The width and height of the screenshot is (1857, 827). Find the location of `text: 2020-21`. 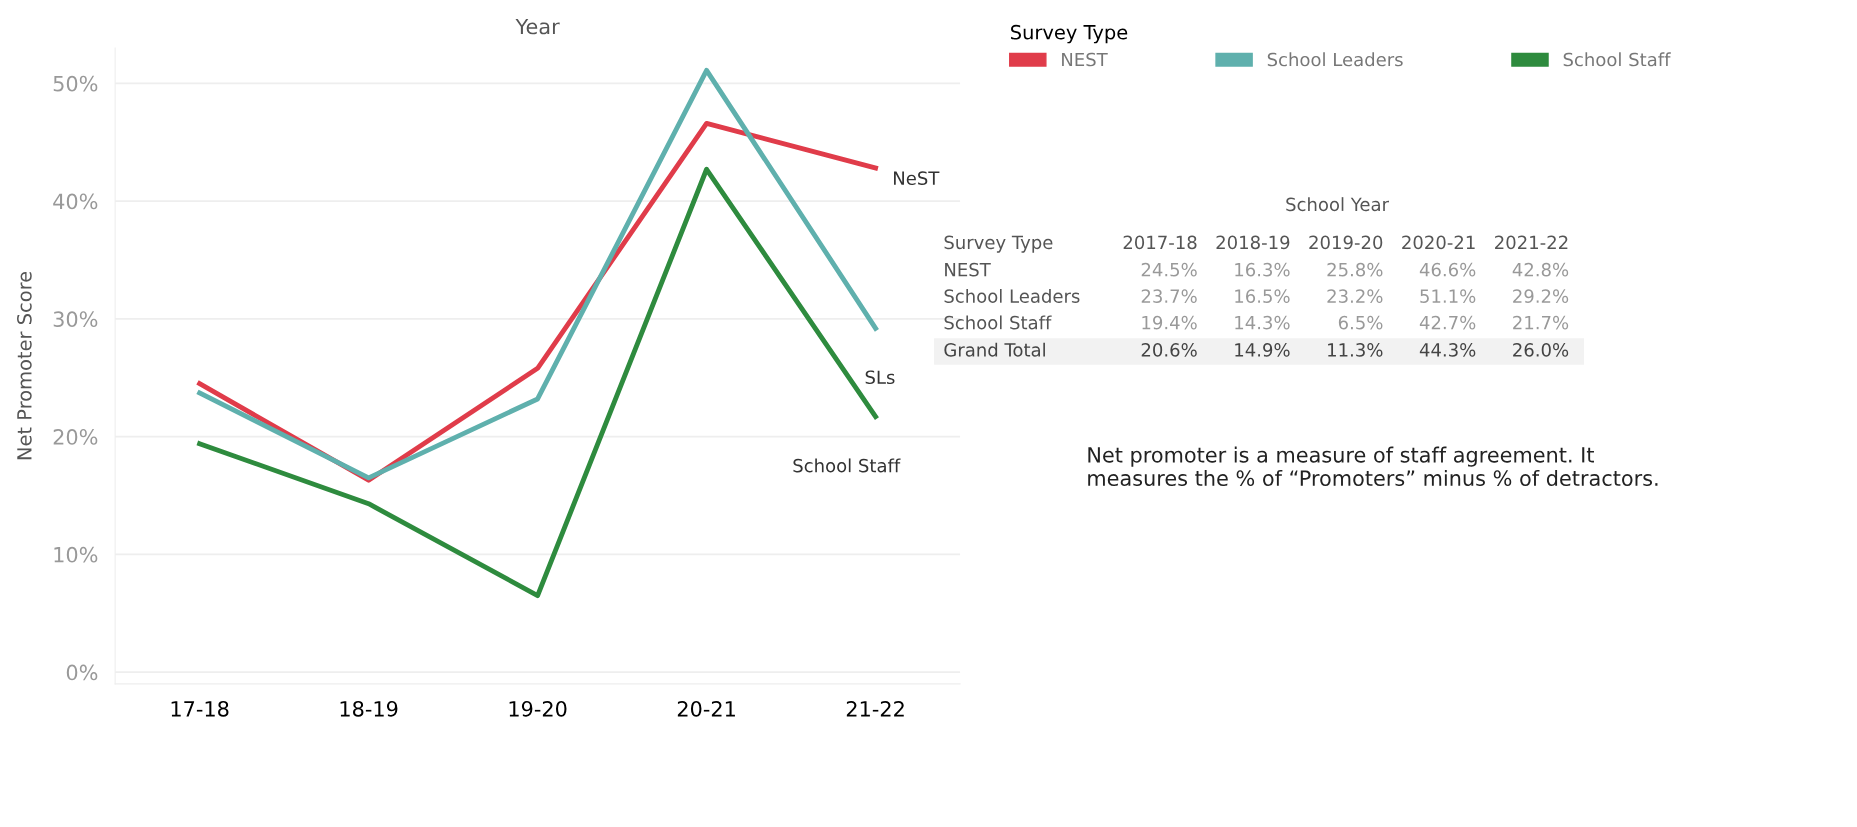

text: 2020-21 is located at coordinates (1438, 242).